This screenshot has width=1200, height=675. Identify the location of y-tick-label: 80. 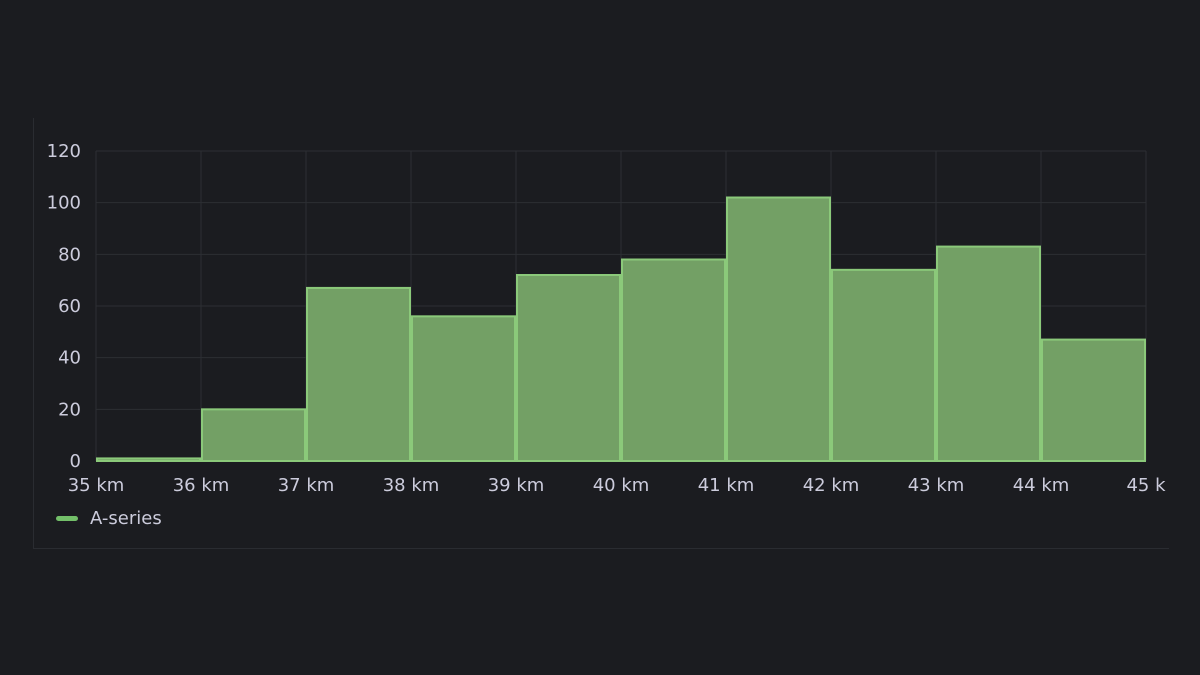
(69, 254).